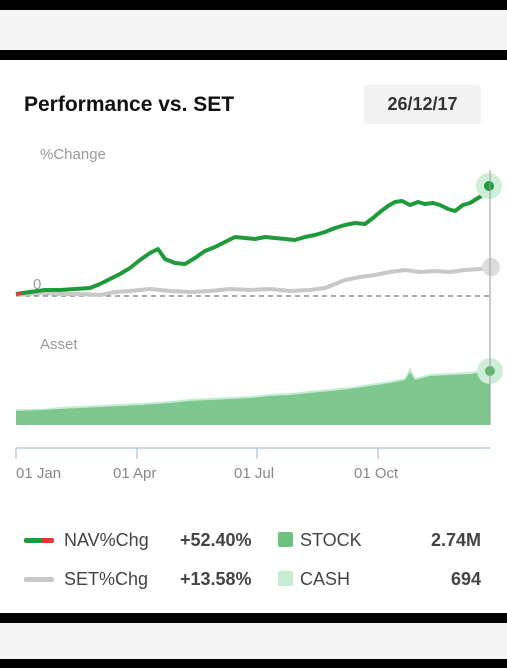 This screenshot has width=507, height=668. I want to click on page-title: Performance vs. SET, so click(129, 104).